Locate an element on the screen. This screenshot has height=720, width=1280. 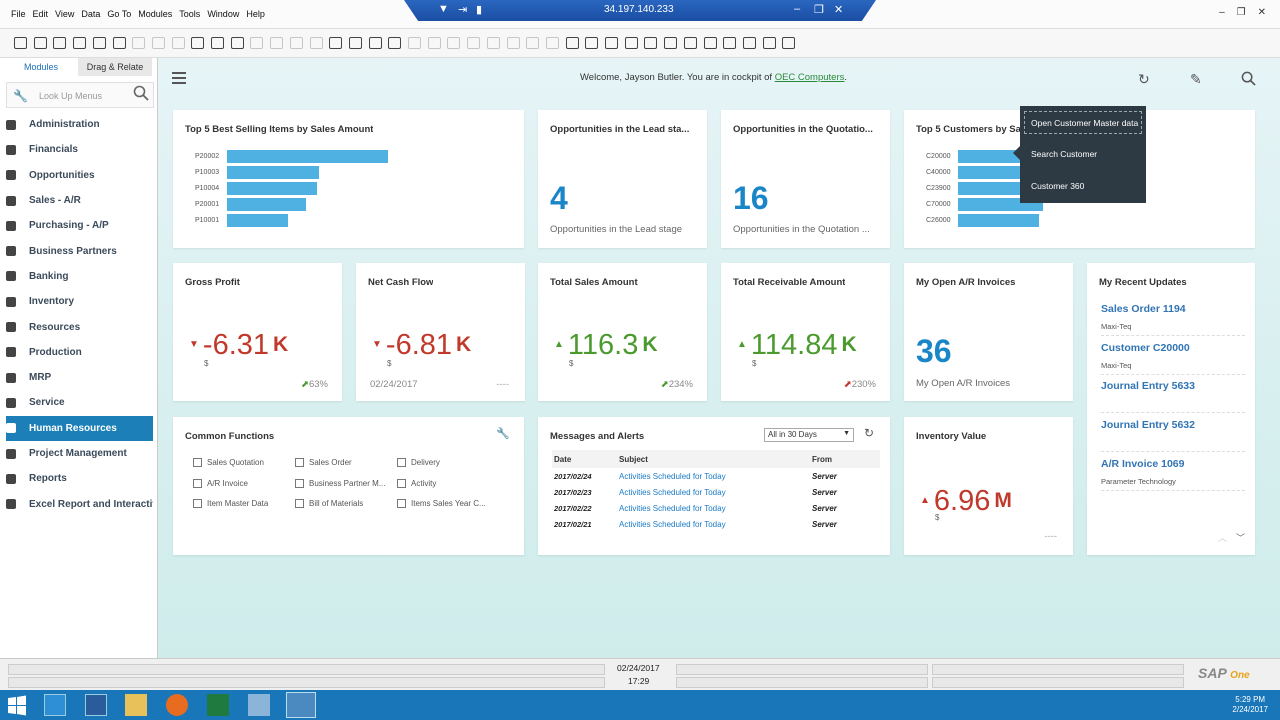
menu-item: Help is located at coordinates (255, 14).